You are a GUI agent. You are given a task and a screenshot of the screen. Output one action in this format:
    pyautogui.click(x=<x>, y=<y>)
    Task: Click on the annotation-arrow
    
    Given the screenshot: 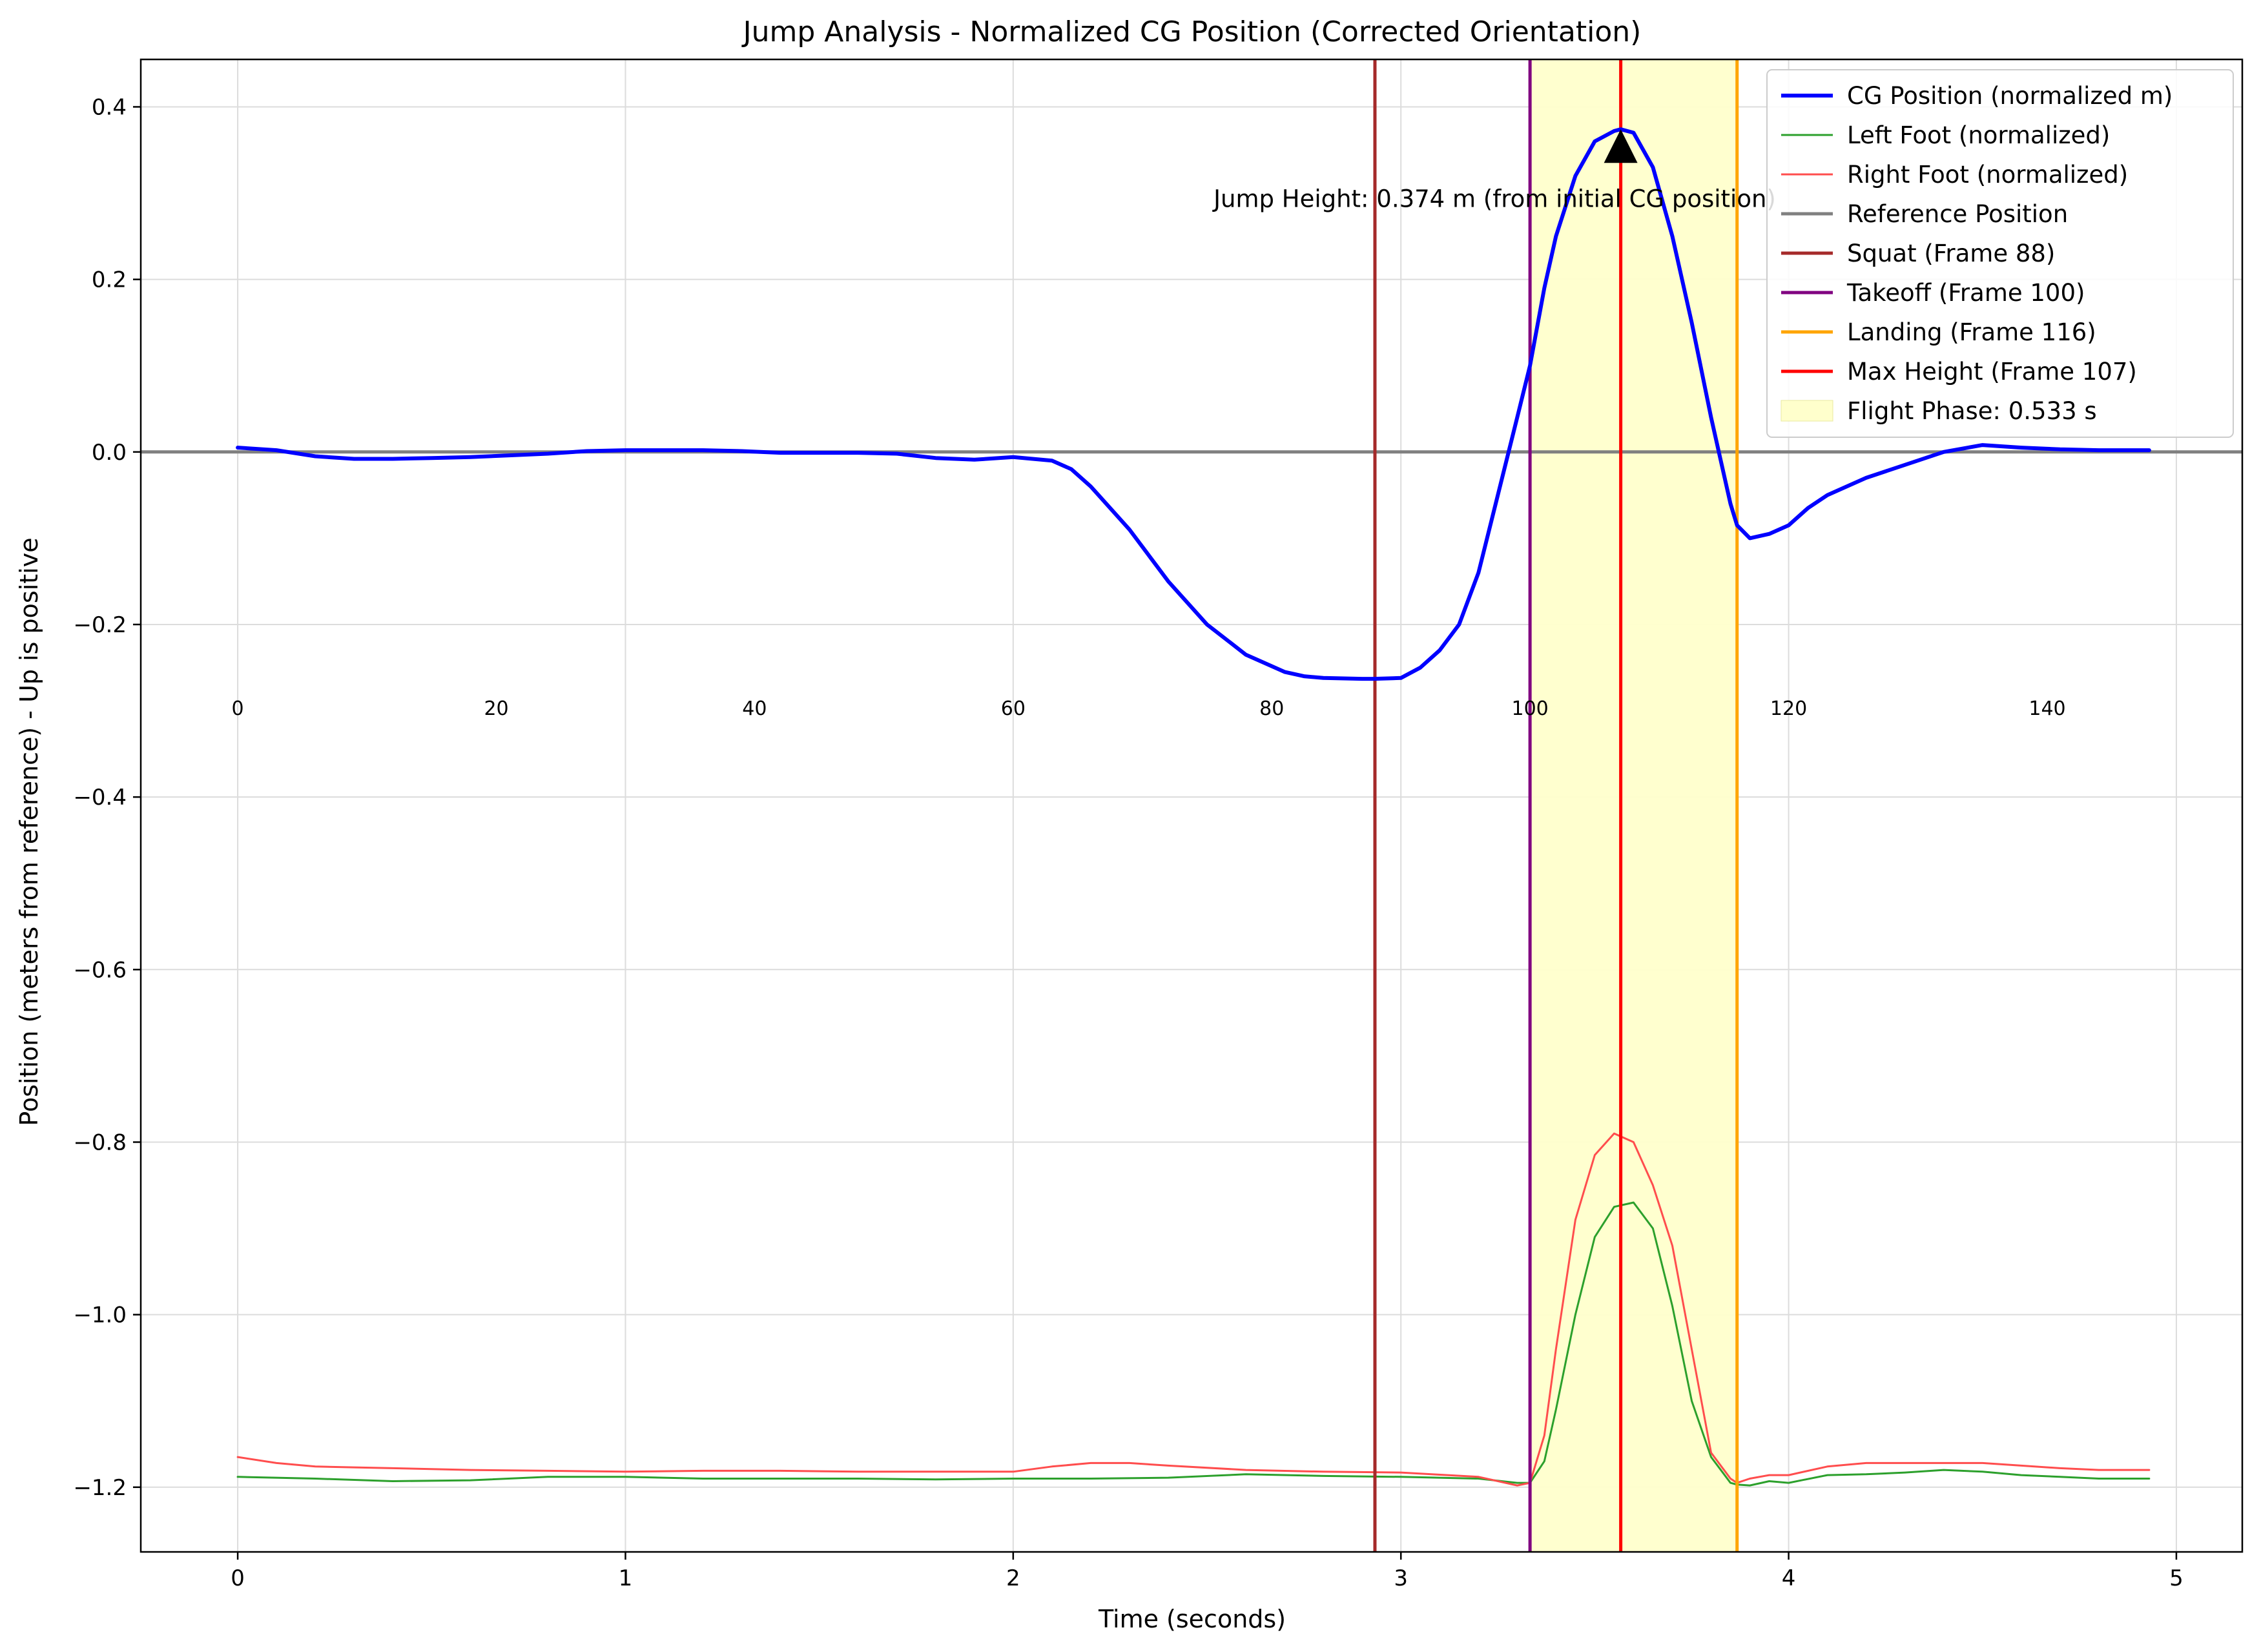 What is the action you would take?
    pyautogui.click(x=1621, y=146)
    